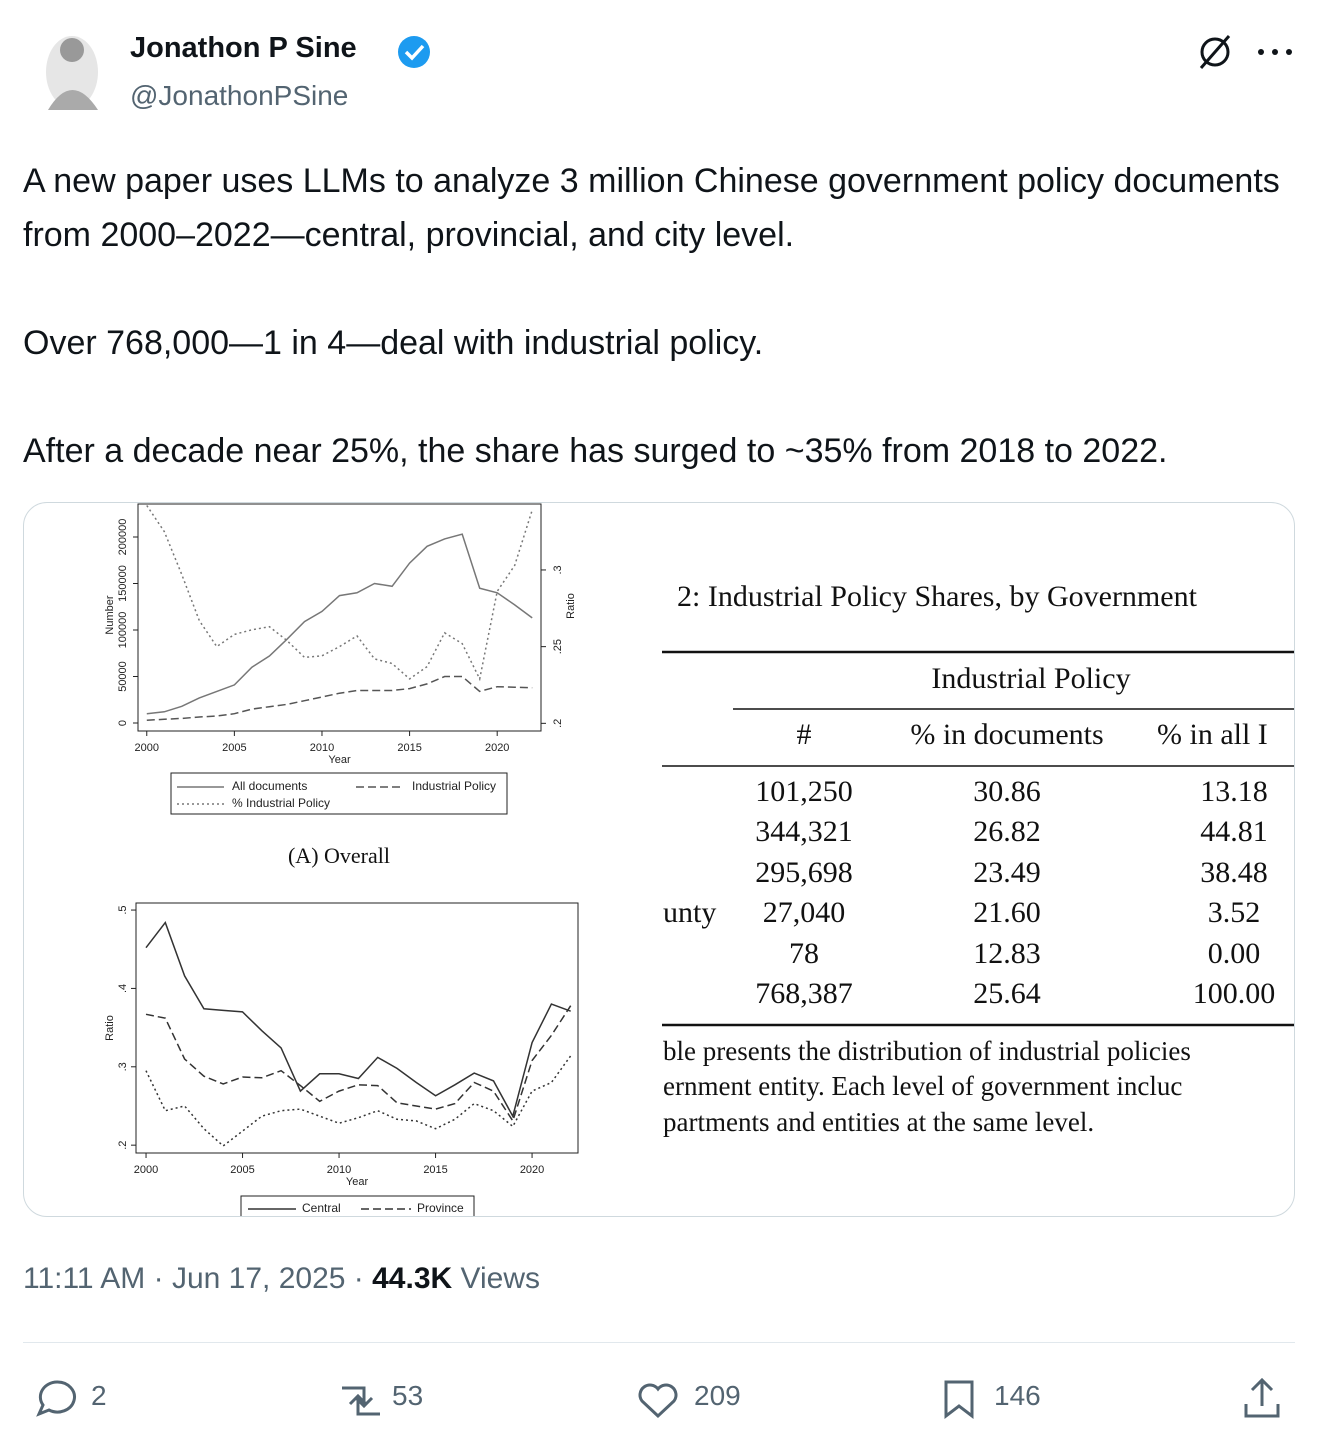 The height and width of the screenshot is (1430, 1328). Describe the element at coordinates (500, 1278) in the screenshot. I see `views-label: Views` at that location.